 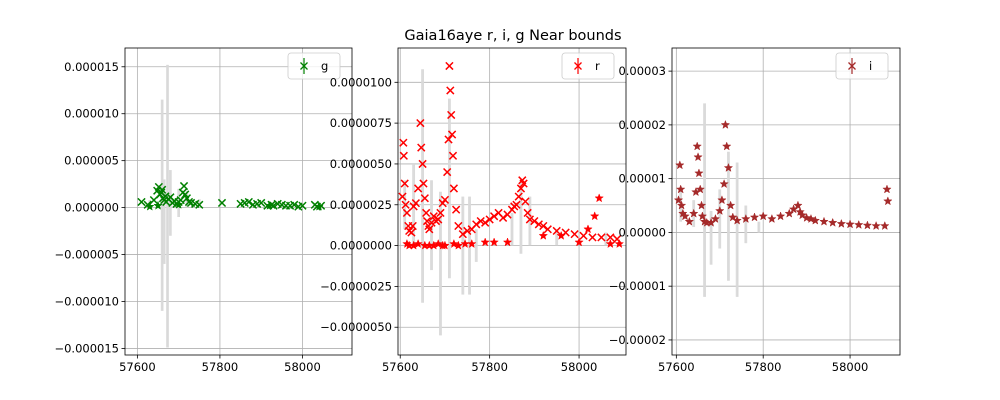 I want to click on y-tick-label: −0.00002, so click(x=637, y=340).